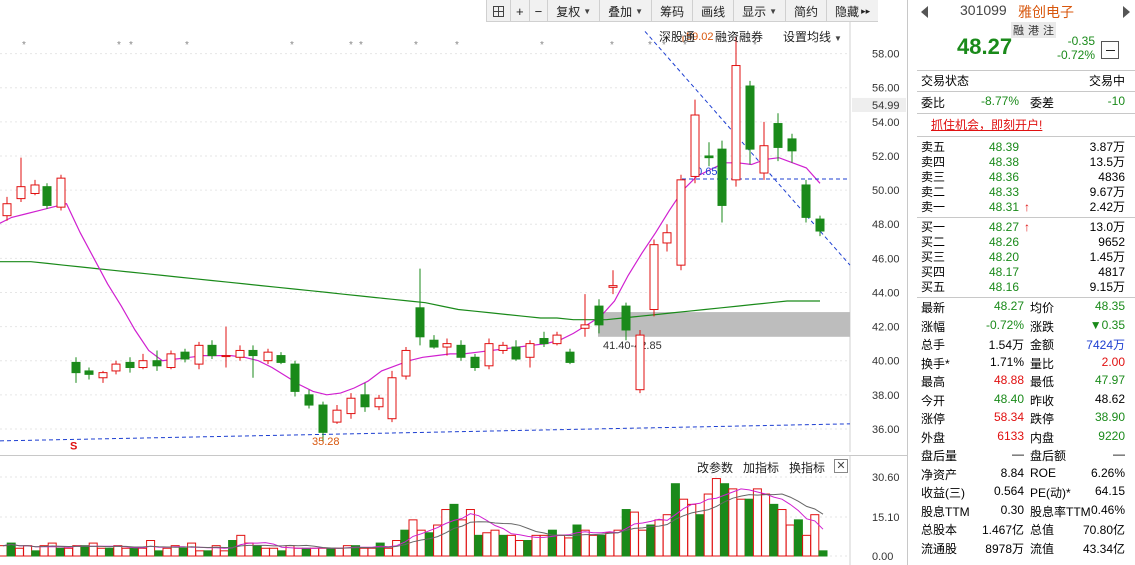 The height and width of the screenshot is (565, 1135). I want to click on stock-name: 雅创电子, so click(1046, 12).